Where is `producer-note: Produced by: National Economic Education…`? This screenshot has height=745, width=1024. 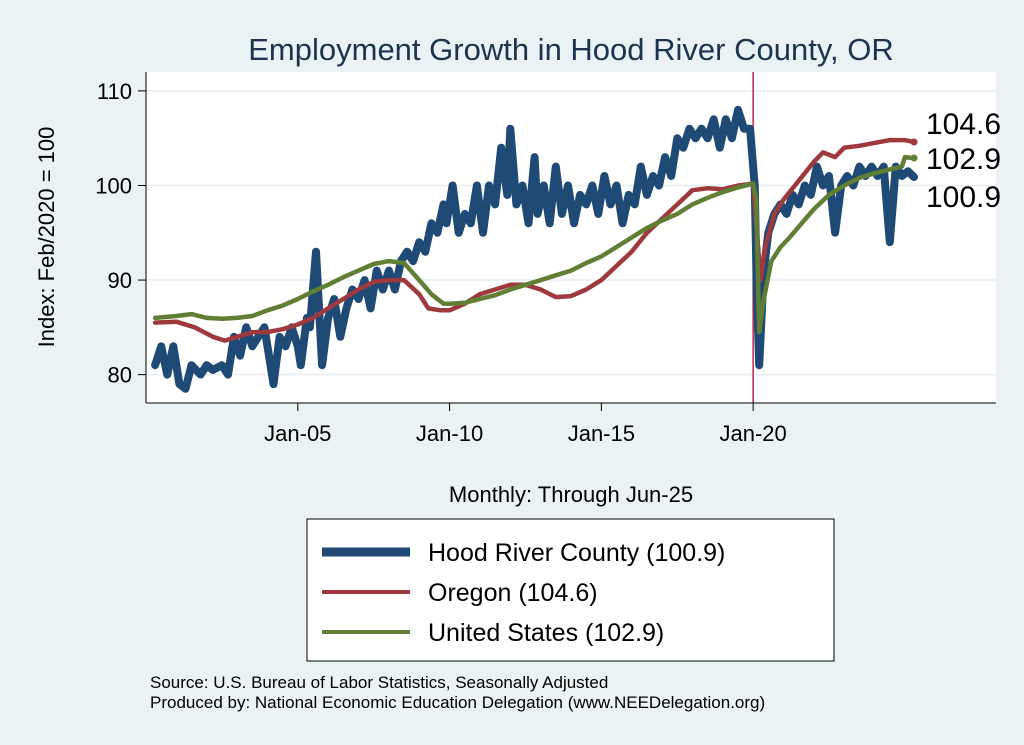
producer-note: Produced by: National Economic Education… is located at coordinates (458, 702).